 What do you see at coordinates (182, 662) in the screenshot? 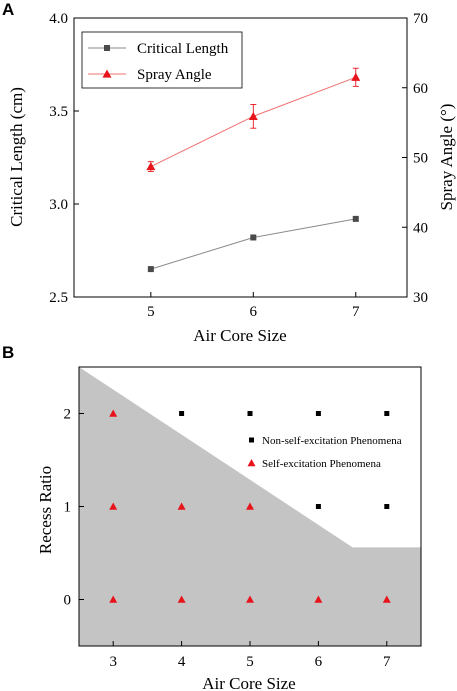
I see `panel-b-x-tick-label: 4` at bounding box center [182, 662].